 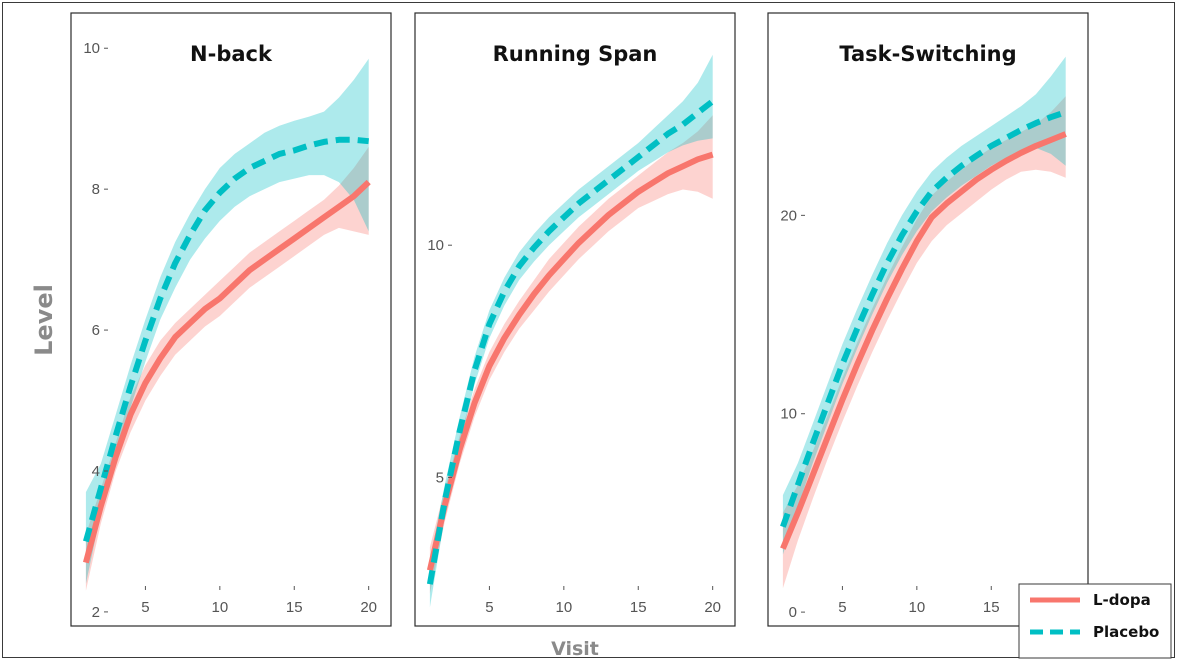 What do you see at coordinates (575, 54) in the screenshot?
I see `panel-title: Running Span` at bounding box center [575, 54].